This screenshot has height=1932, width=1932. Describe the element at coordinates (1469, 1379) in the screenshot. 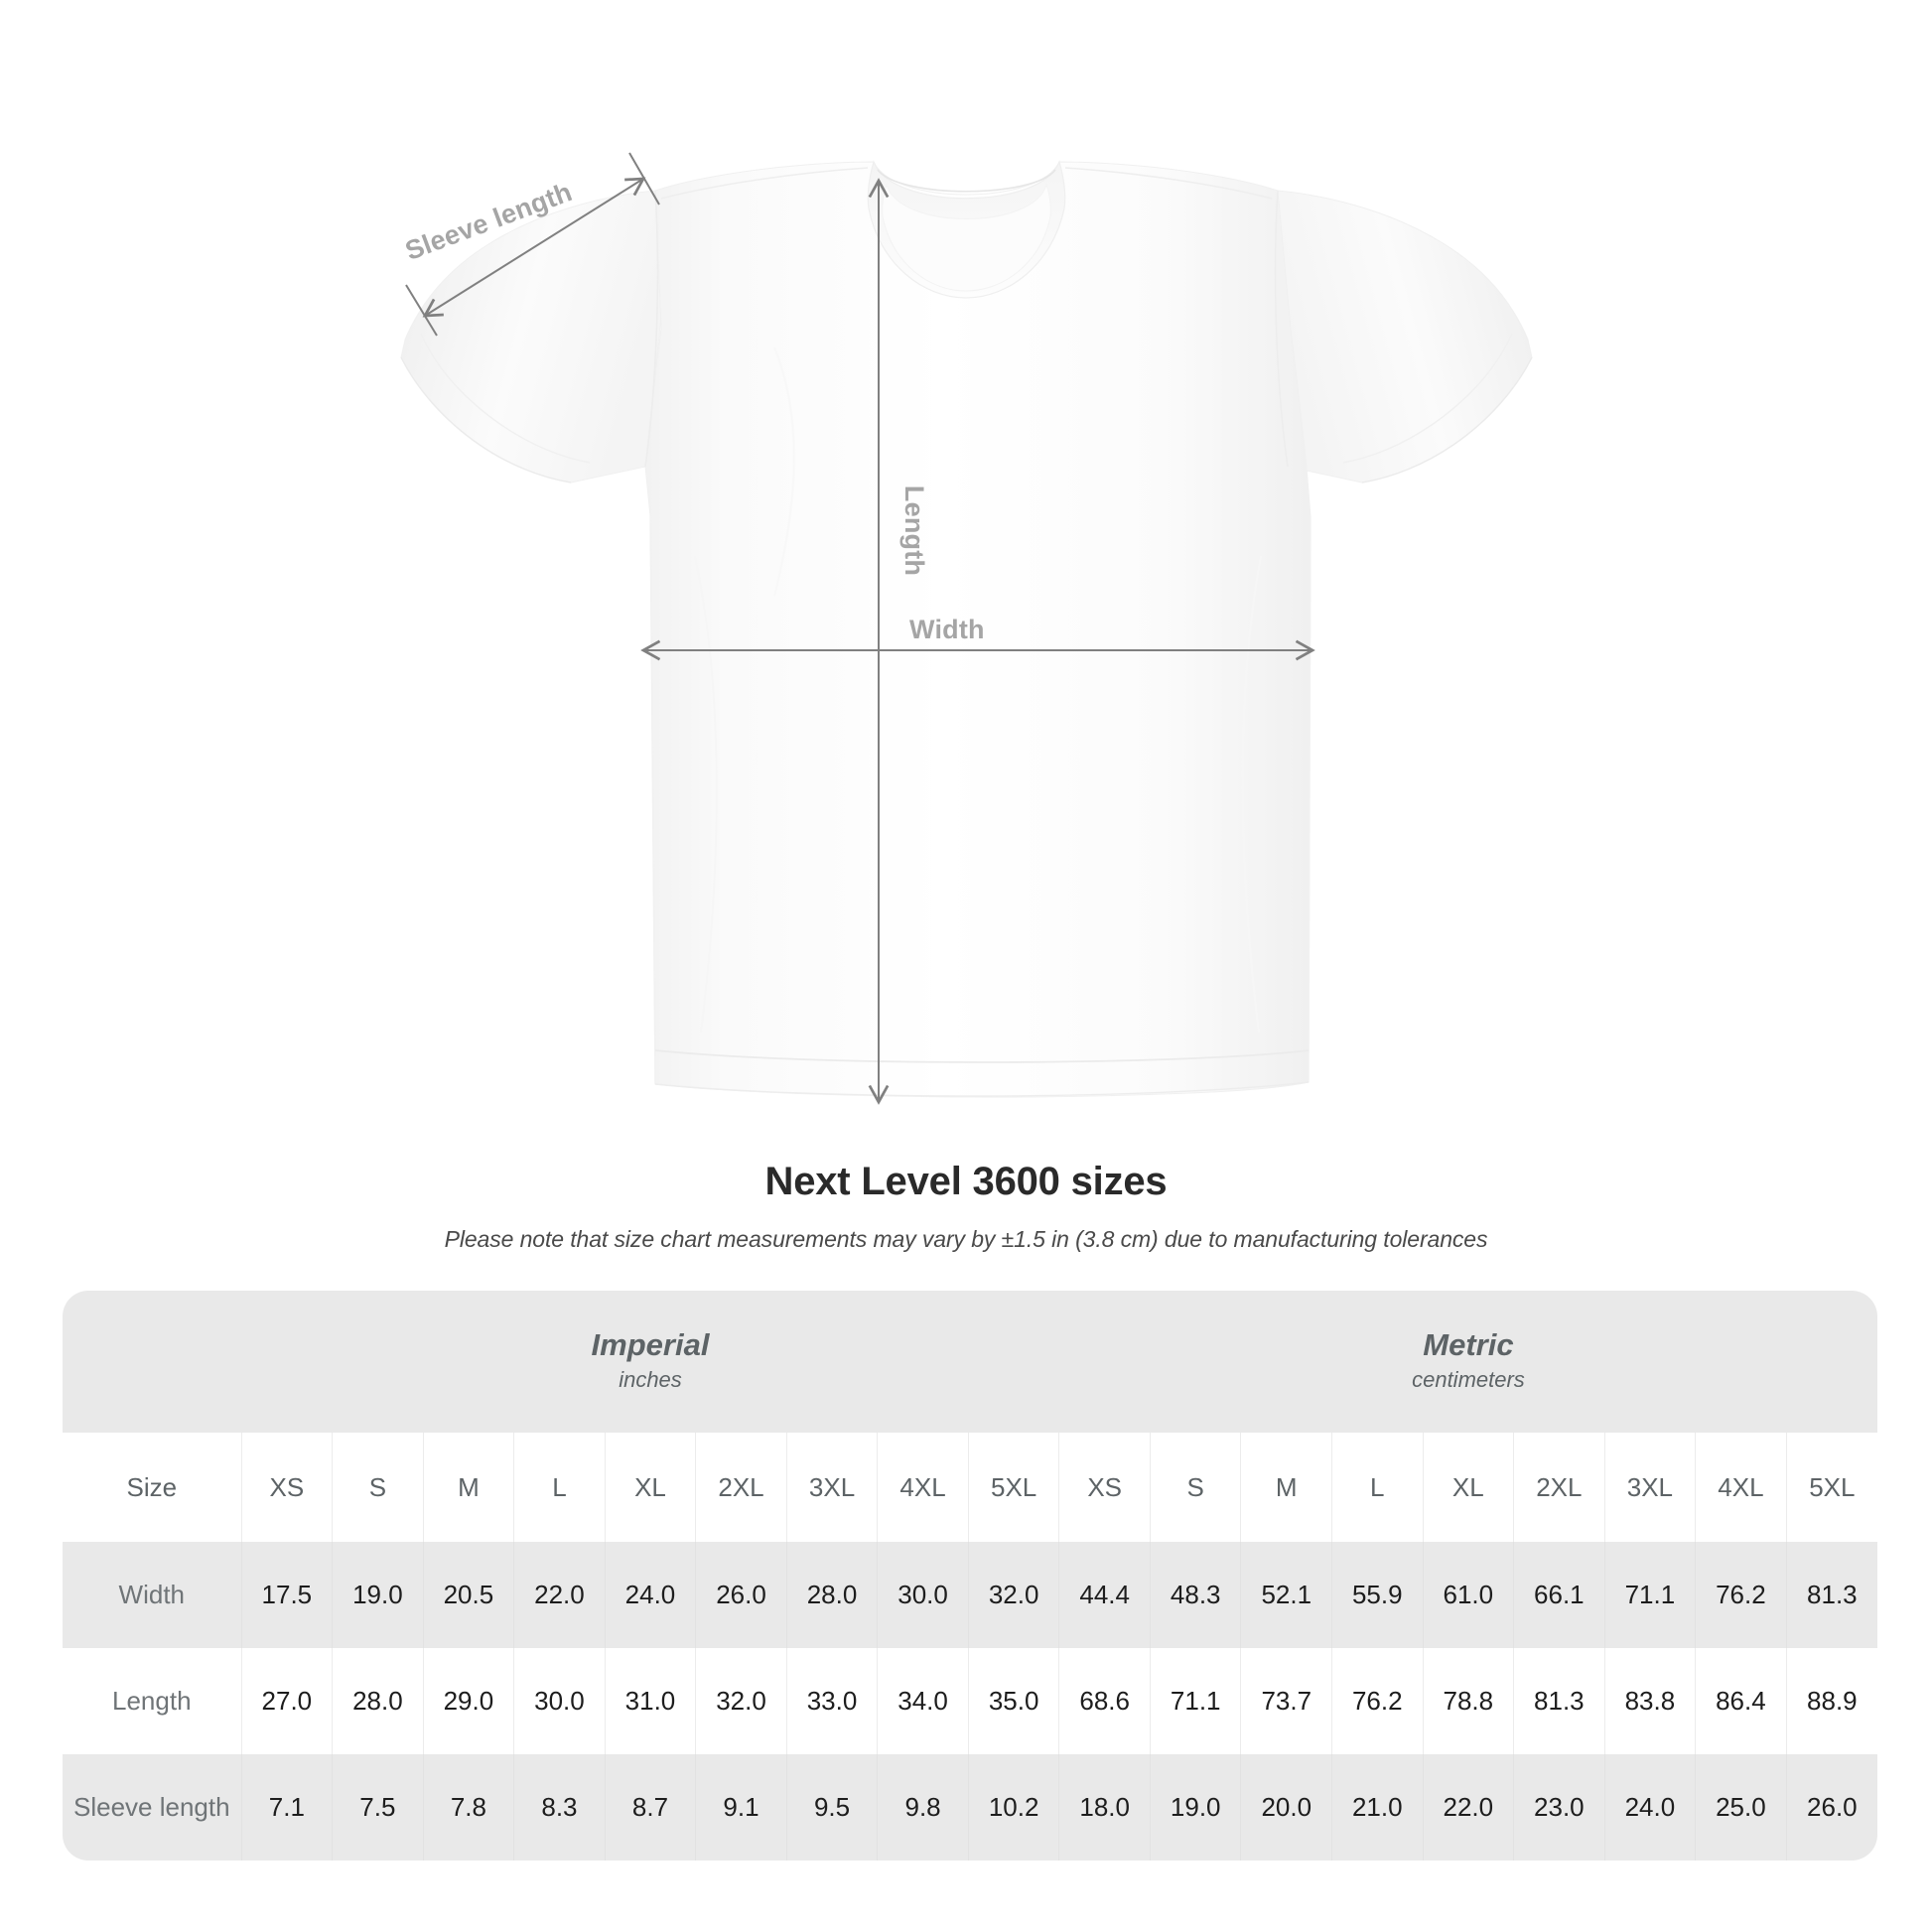

I see `unit-subtitle: centimeters` at that location.